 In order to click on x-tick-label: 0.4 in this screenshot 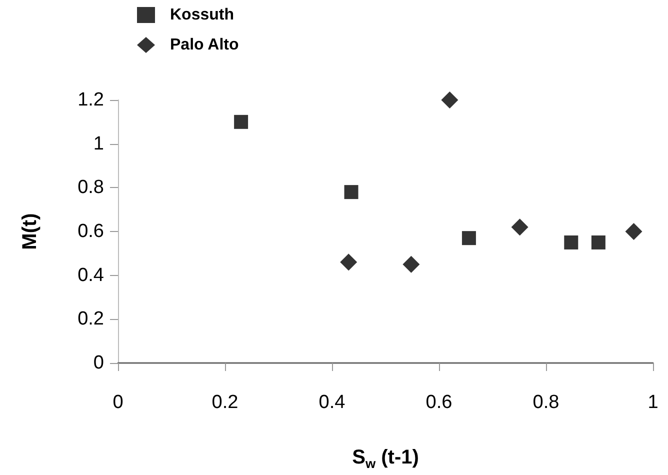, I will do `click(332, 402)`.